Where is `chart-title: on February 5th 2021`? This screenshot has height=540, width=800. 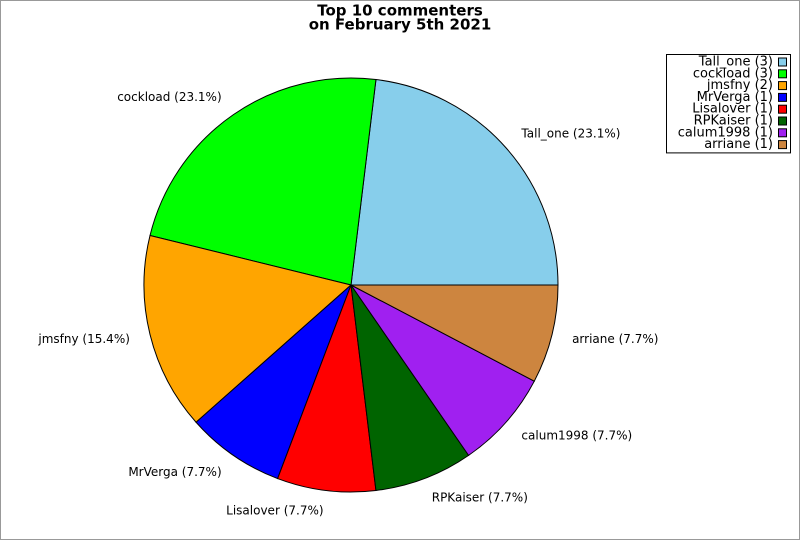 chart-title: on February 5th 2021 is located at coordinates (400, 25).